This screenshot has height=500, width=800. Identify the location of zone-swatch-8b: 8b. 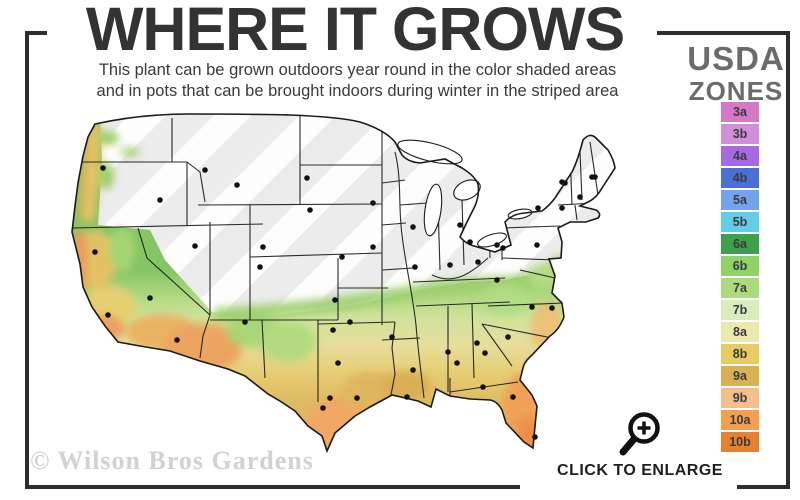
(740, 354).